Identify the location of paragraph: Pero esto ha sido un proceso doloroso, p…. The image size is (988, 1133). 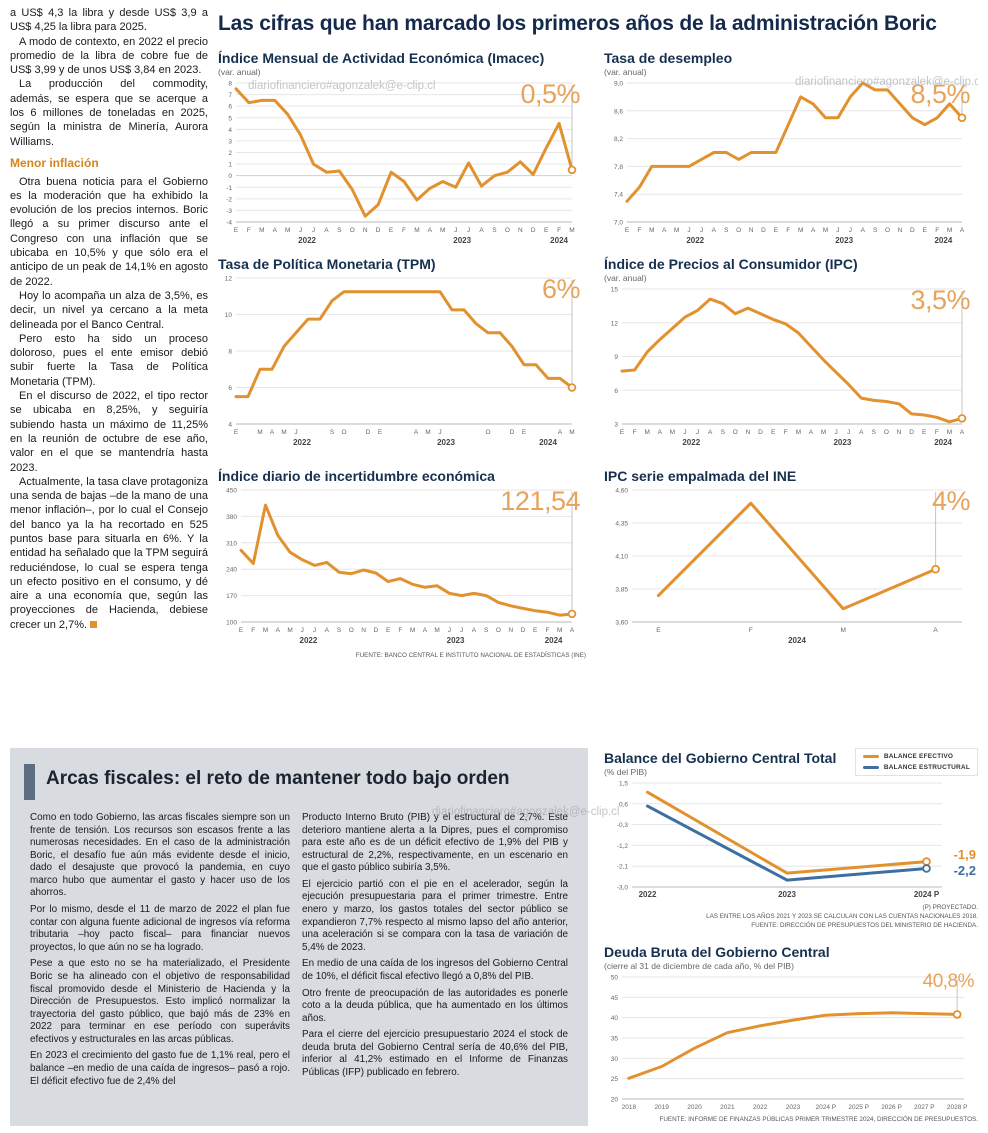
(109, 360).